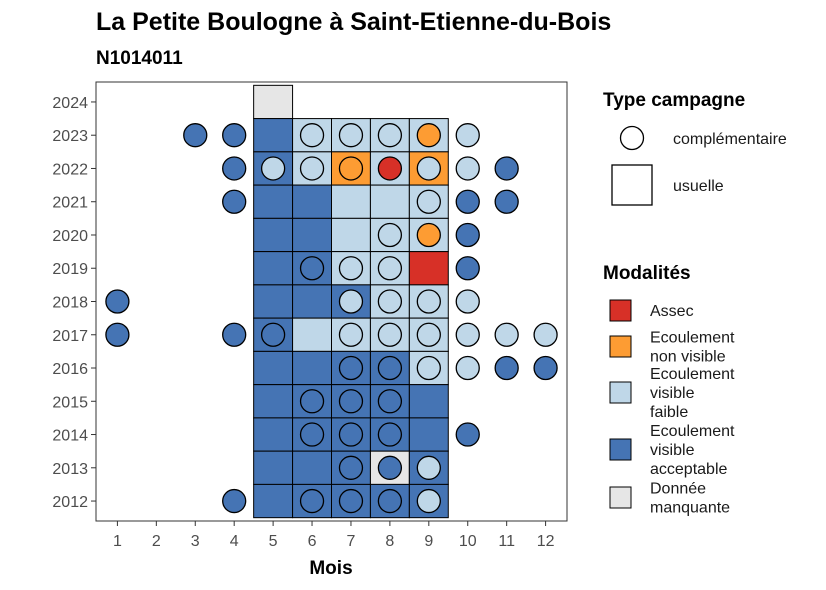 This screenshot has width=826, height=590. Describe the element at coordinates (690, 499) in the screenshot. I see `legend-fill-label-donnee-manquante: Donnée manquante` at that location.